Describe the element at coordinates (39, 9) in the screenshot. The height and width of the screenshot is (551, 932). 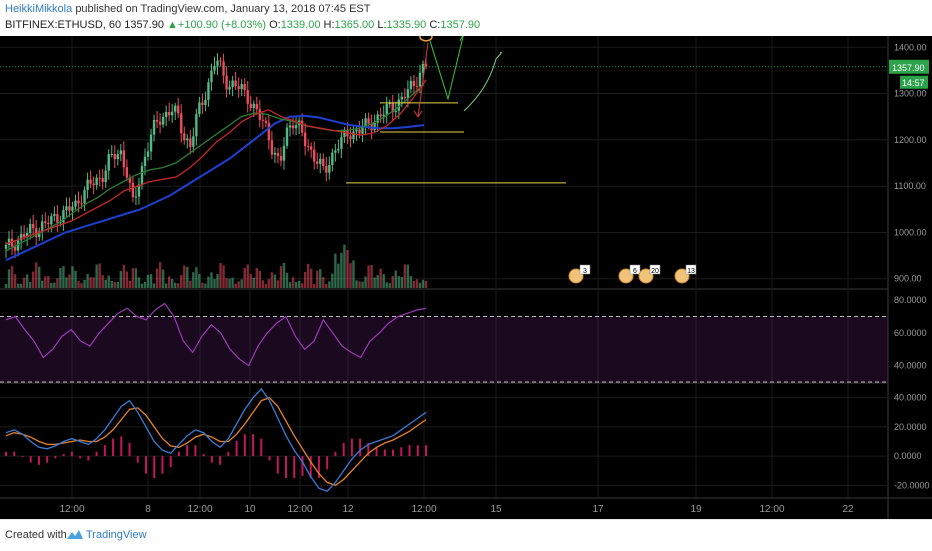
I see `author-link: HeikkiMikkola` at that location.